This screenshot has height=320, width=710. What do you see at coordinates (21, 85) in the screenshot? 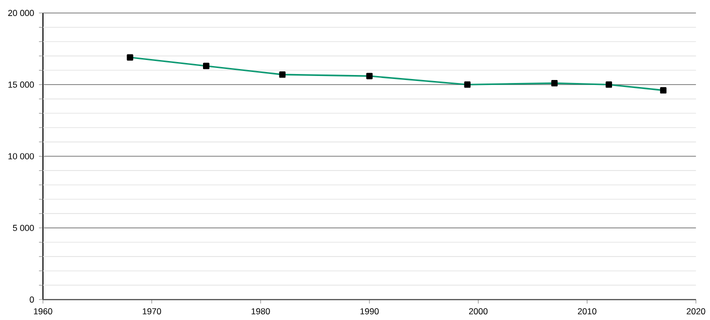
I see `y-tick-label: 15 000` at bounding box center [21, 85].